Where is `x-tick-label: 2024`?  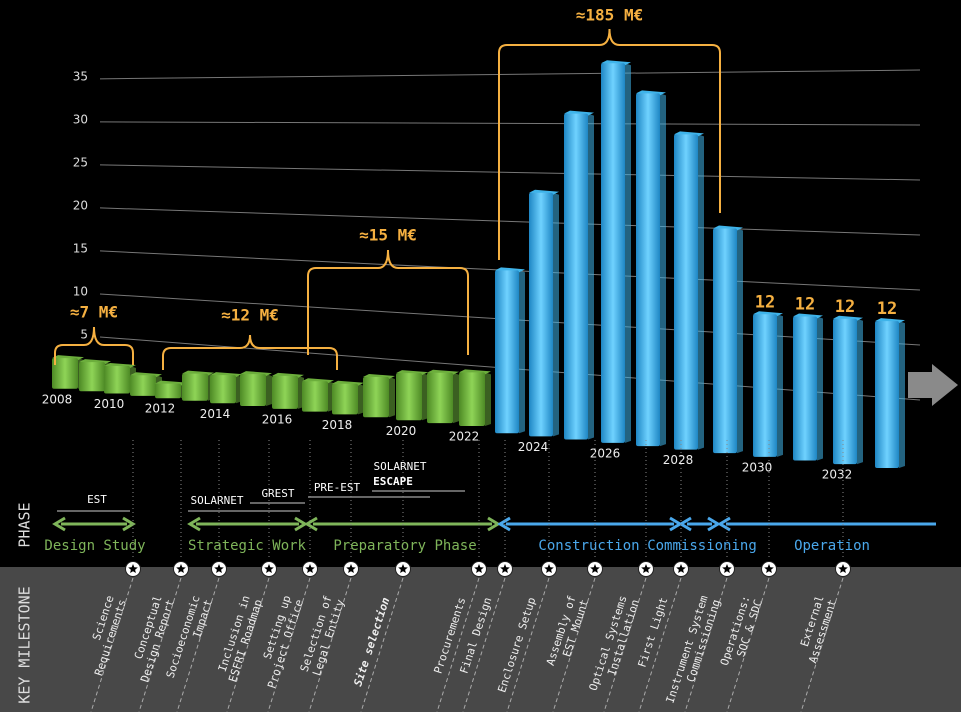
x-tick-label: 2024 is located at coordinates (533, 447).